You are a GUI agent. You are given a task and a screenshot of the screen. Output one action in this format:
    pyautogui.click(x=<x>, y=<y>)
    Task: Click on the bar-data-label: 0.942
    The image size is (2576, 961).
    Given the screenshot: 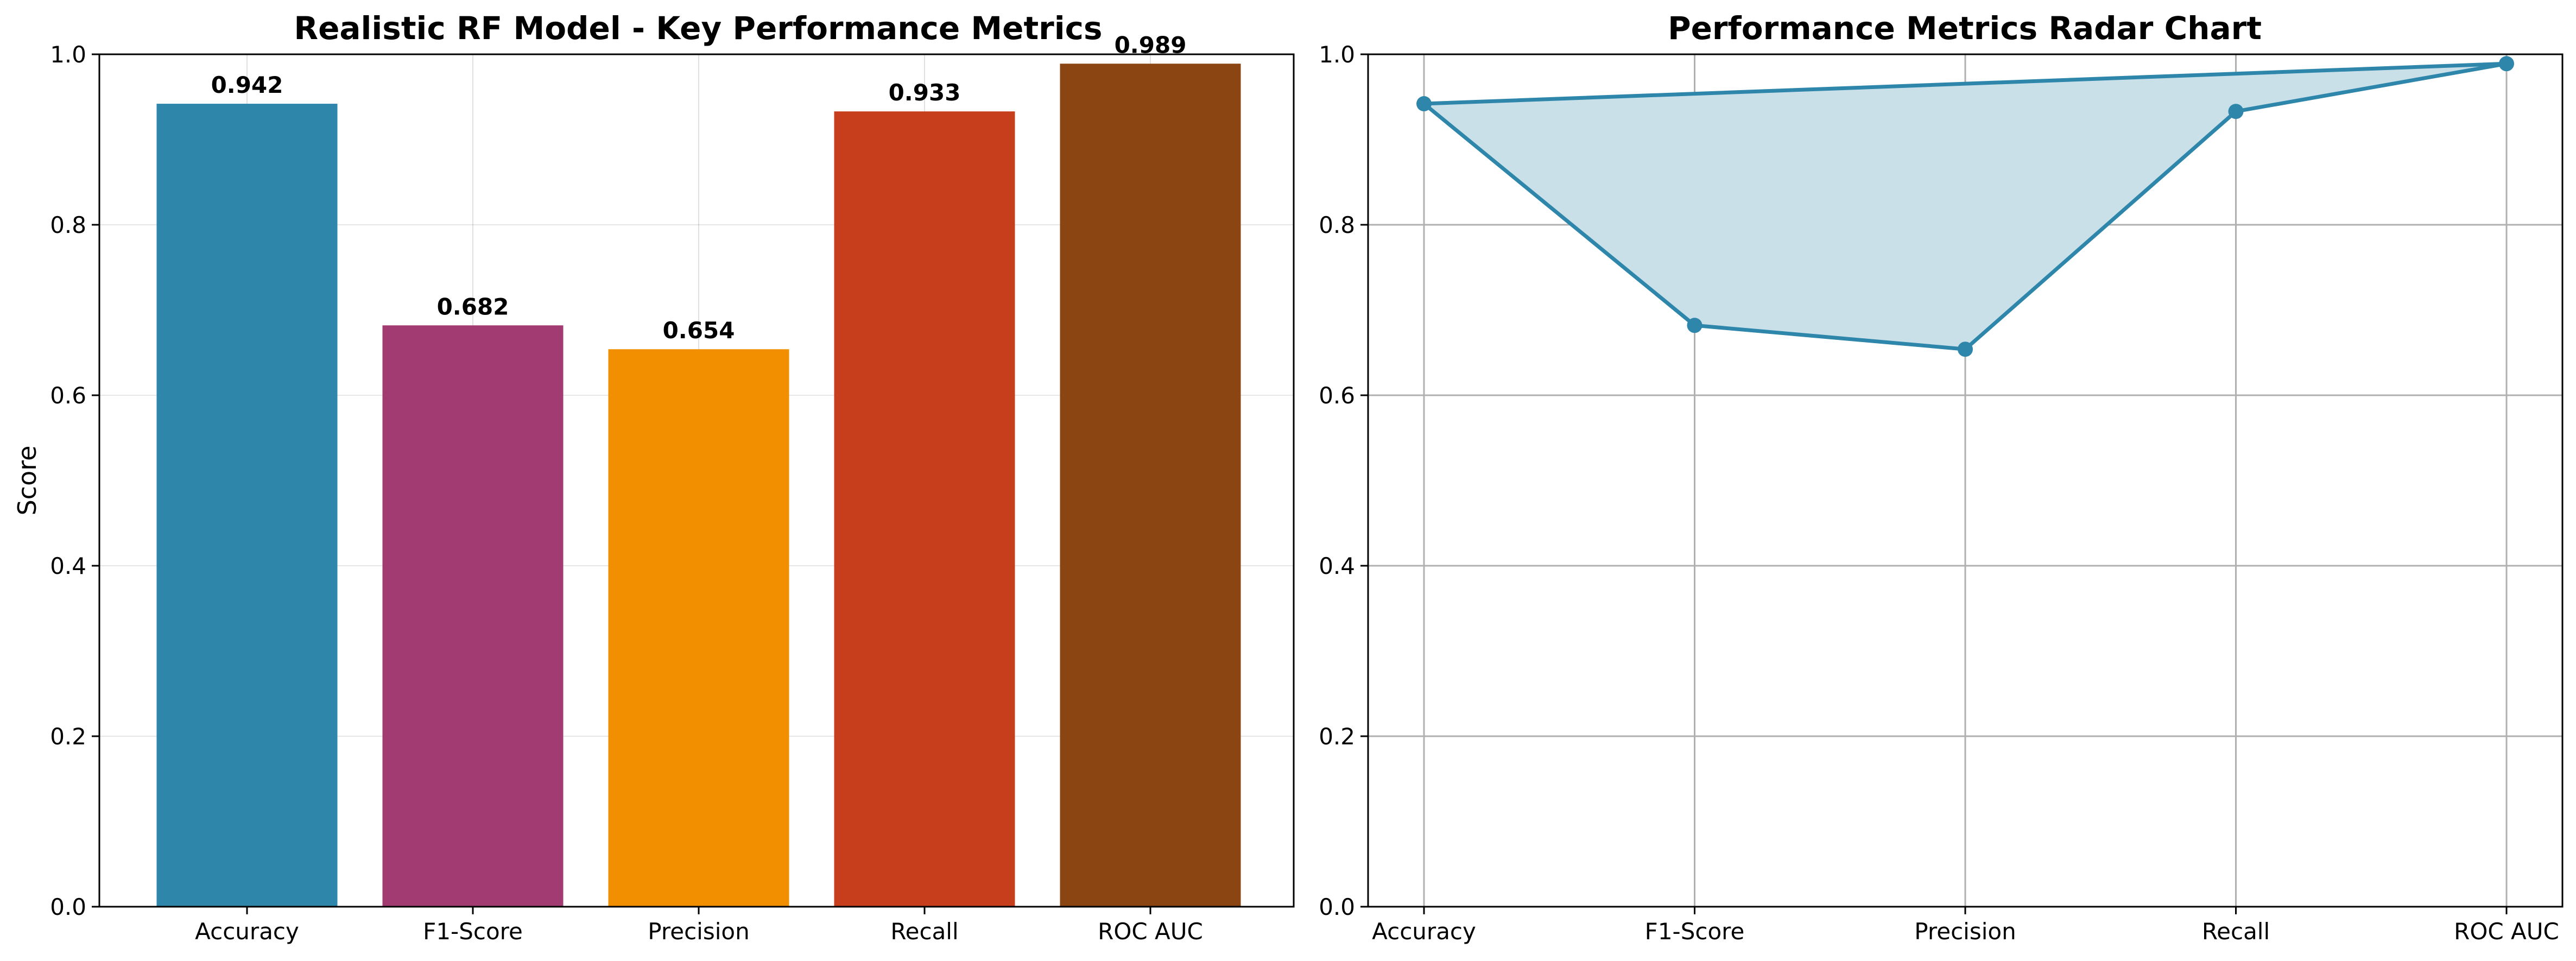 What is the action you would take?
    pyautogui.click(x=247, y=85)
    